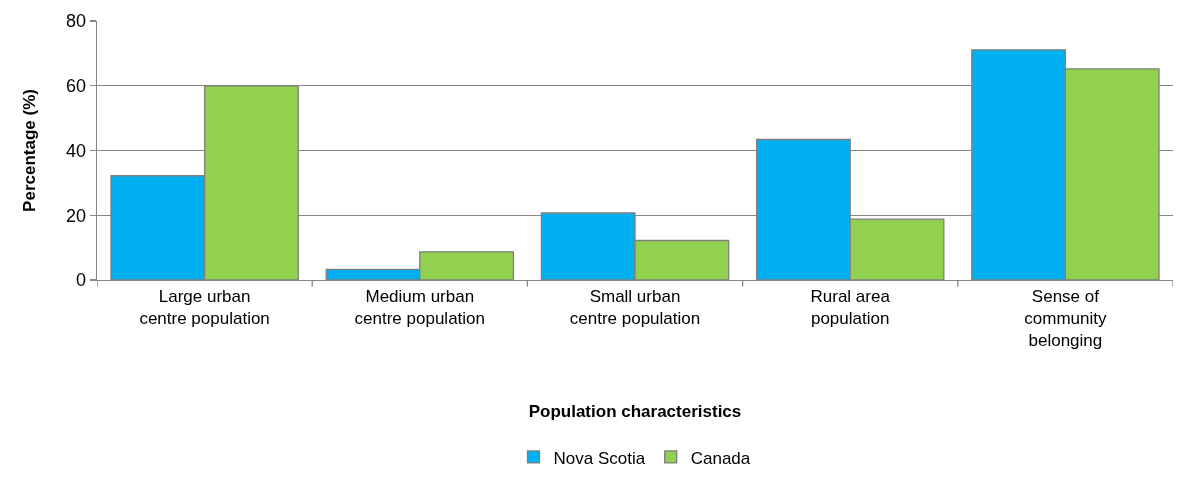 This screenshot has height=493, width=1186. What do you see at coordinates (76, 21) in the screenshot?
I see `y-tick-label: 80` at bounding box center [76, 21].